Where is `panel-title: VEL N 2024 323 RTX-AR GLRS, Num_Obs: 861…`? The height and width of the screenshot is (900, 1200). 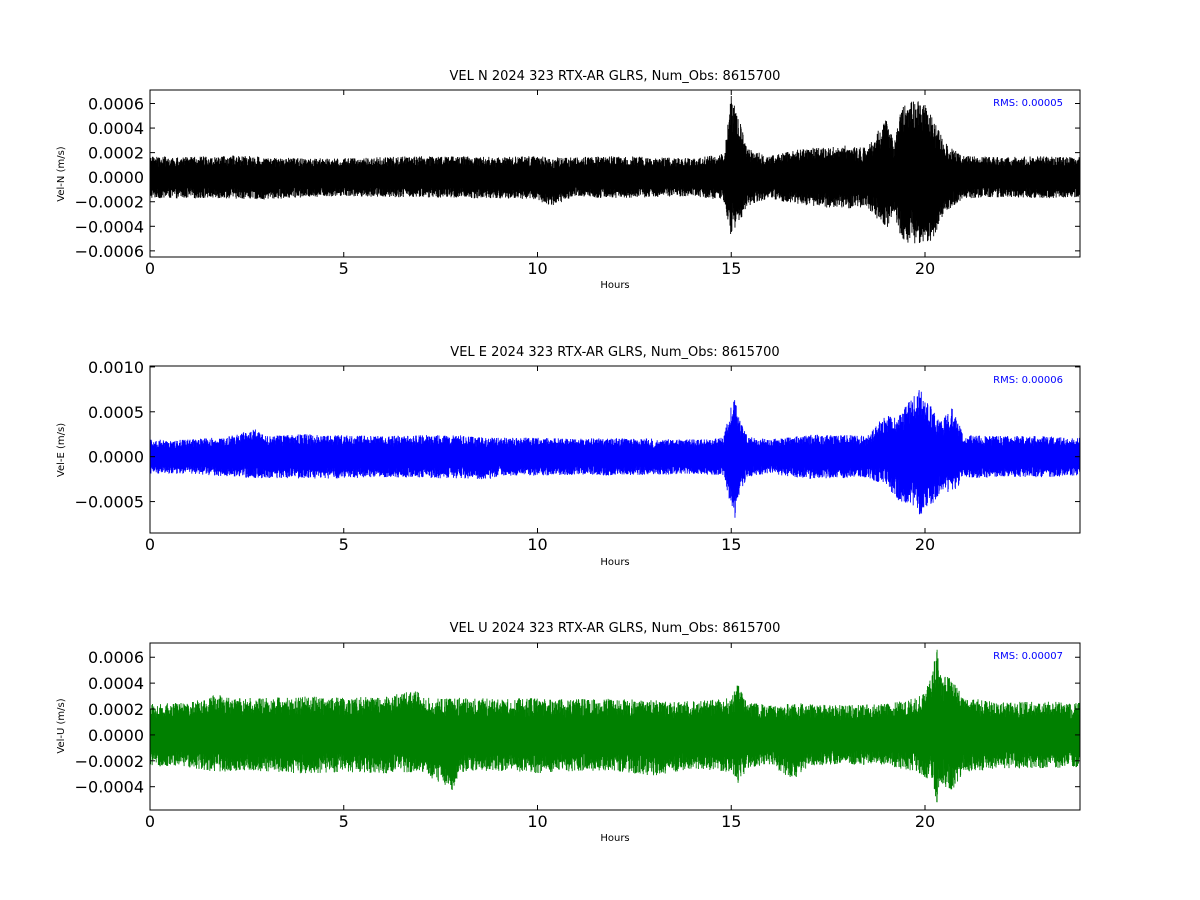
panel-title: VEL N 2024 323 RTX-AR GLRS, Num_Obs: 861… is located at coordinates (615, 76).